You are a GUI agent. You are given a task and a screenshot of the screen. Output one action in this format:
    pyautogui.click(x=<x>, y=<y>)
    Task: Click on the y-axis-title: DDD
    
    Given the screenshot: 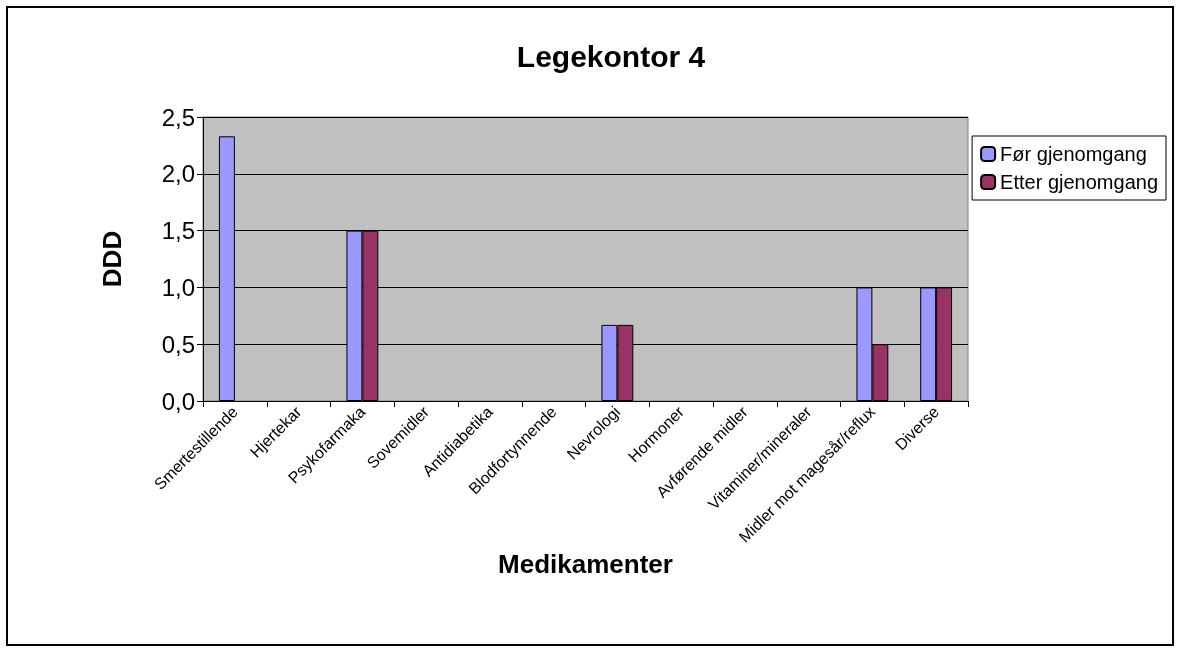 What is the action you would take?
    pyautogui.click(x=112, y=259)
    